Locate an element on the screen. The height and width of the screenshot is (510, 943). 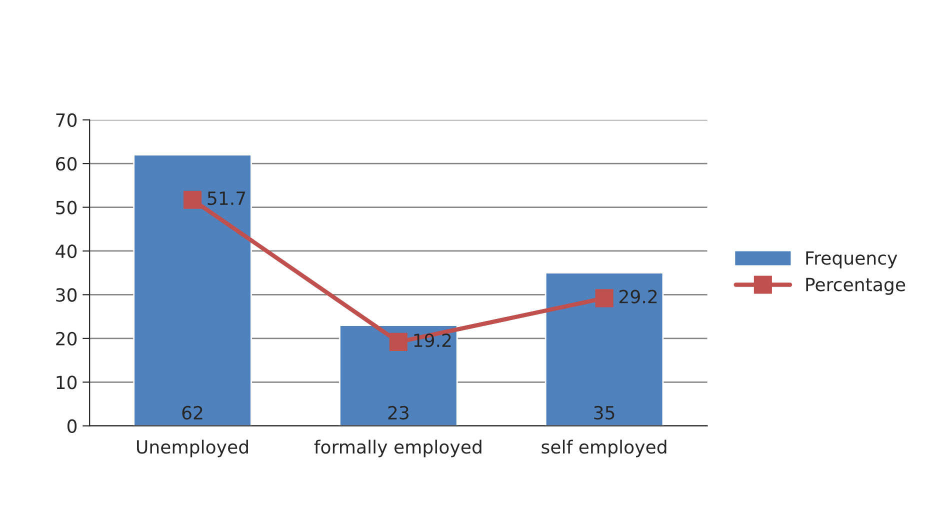
legend-label: Percentage is located at coordinates (856, 286).